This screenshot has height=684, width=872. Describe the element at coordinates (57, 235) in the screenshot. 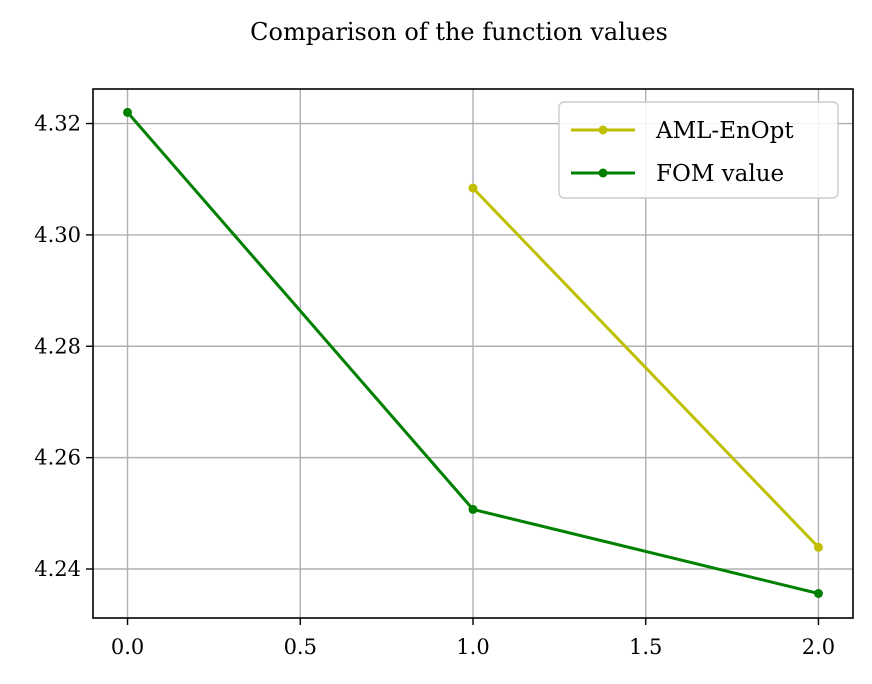

I see `y-tick-label: 4.30` at that location.